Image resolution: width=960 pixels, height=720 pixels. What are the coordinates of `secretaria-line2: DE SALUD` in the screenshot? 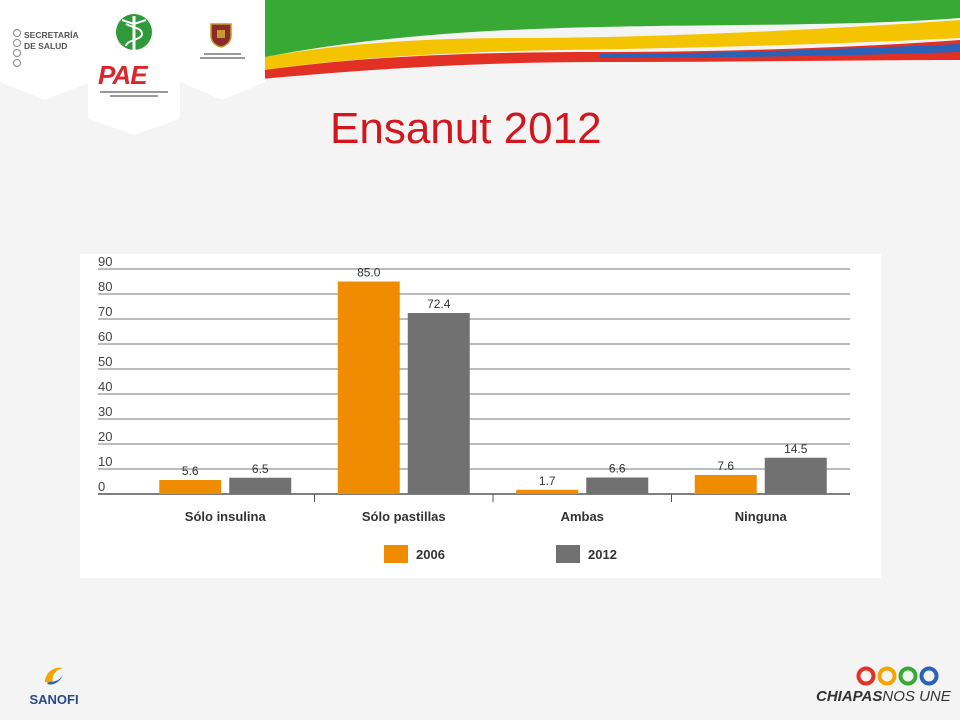 It's located at (46, 46).